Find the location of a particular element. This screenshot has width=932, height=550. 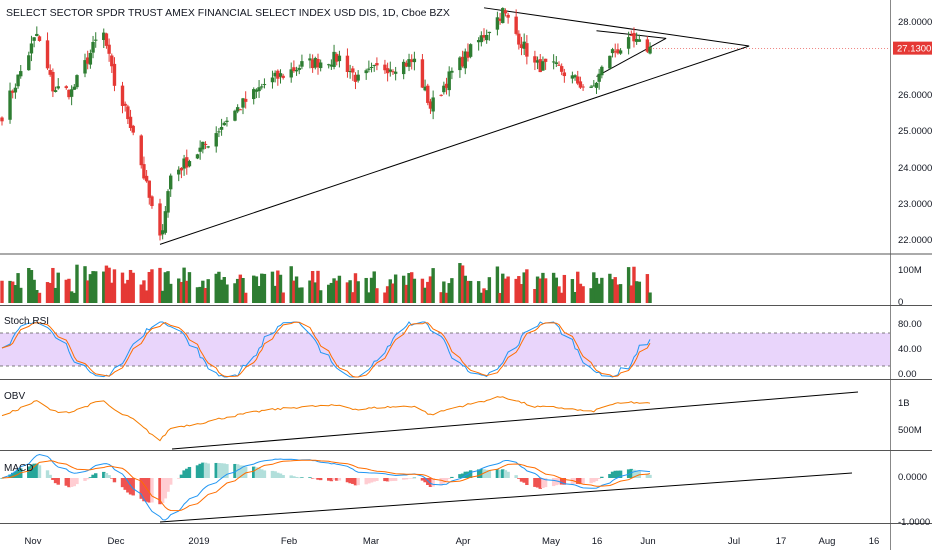

obv-lines is located at coordinates (430, 420).